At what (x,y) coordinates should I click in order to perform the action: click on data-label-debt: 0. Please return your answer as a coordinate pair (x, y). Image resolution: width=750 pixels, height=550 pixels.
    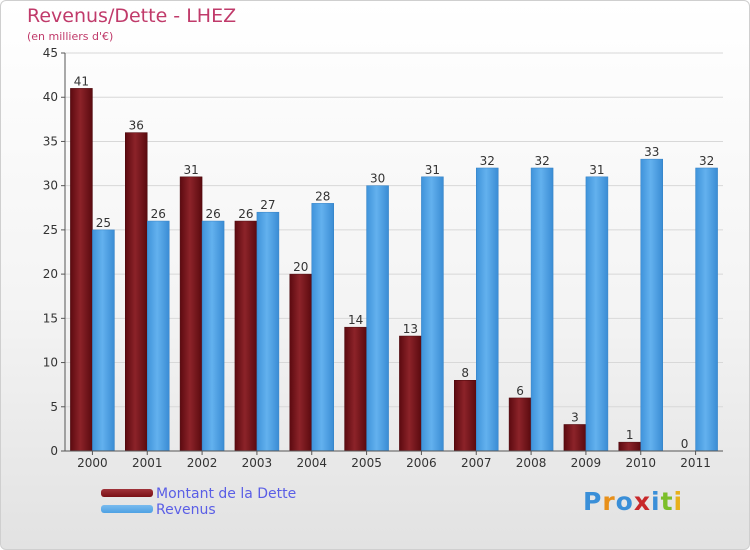
    Looking at the image, I should click on (685, 444).